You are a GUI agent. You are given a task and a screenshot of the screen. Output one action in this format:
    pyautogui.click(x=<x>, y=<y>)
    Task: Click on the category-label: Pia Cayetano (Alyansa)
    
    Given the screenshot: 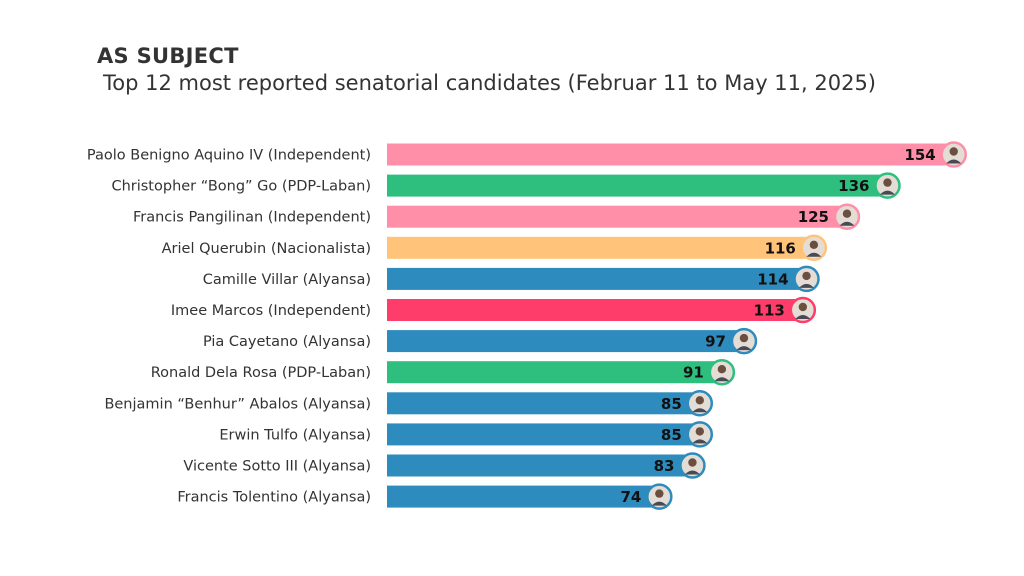 What is the action you would take?
    pyautogui.click(x=287, y=342)
    